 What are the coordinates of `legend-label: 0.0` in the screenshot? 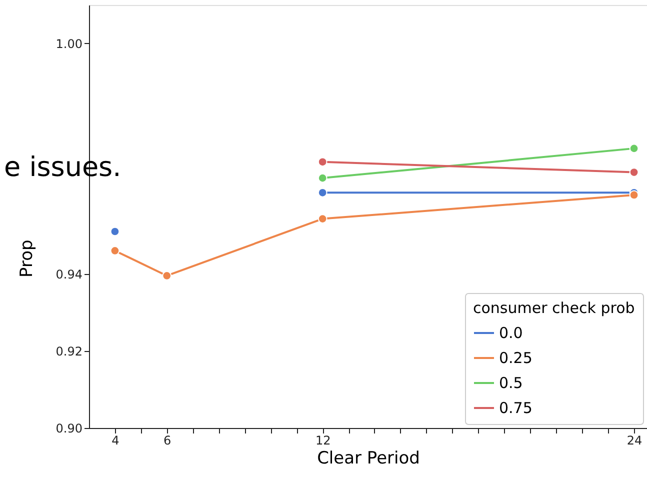 It's located at (511, 333).